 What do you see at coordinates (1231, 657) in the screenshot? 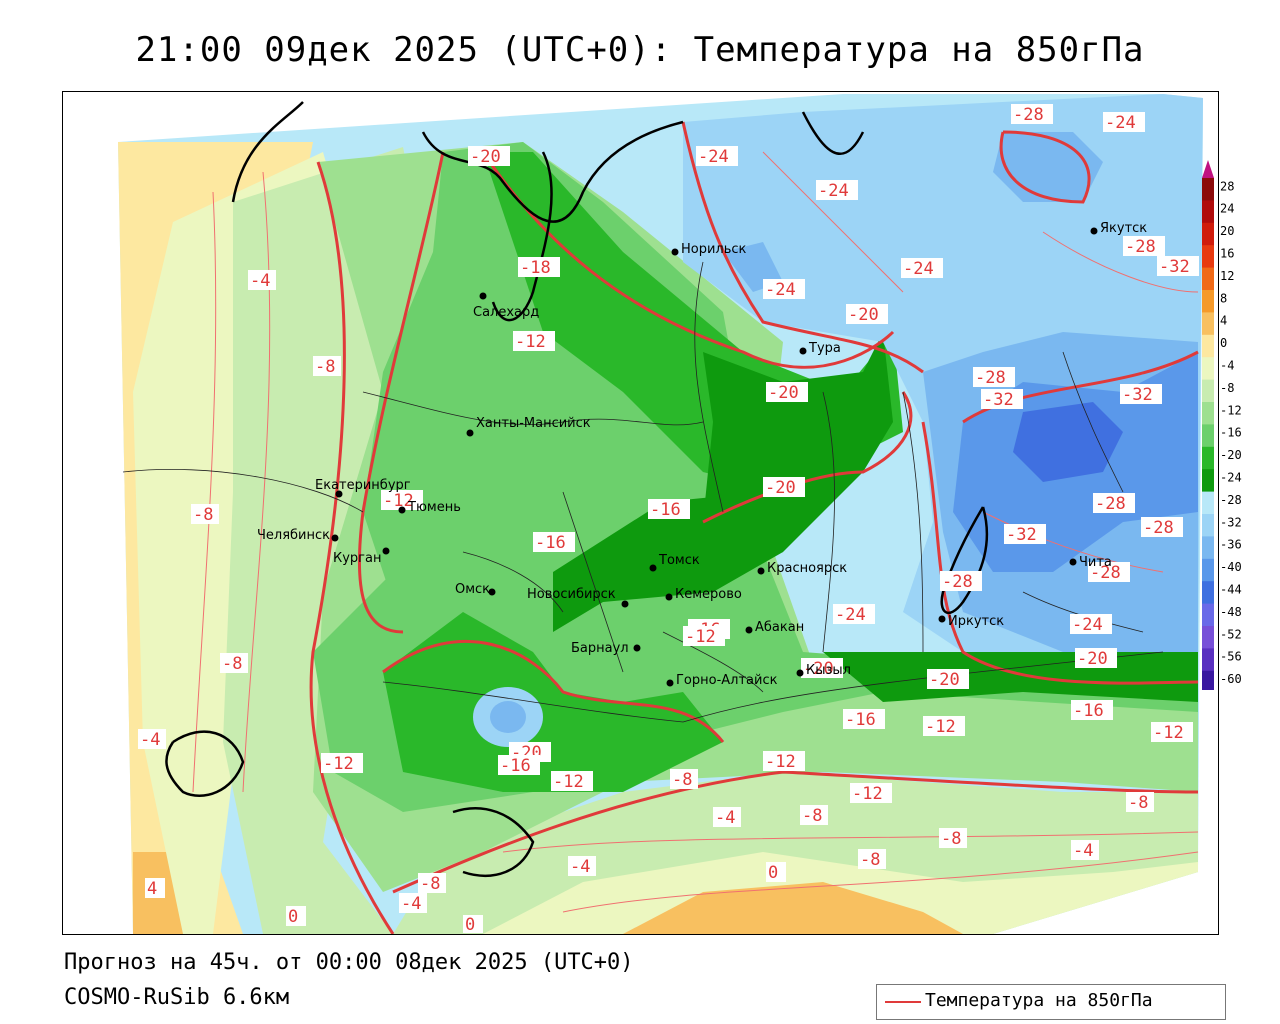
I see `colorbar-tick-label: -56` at bounding box center [1231, 657].